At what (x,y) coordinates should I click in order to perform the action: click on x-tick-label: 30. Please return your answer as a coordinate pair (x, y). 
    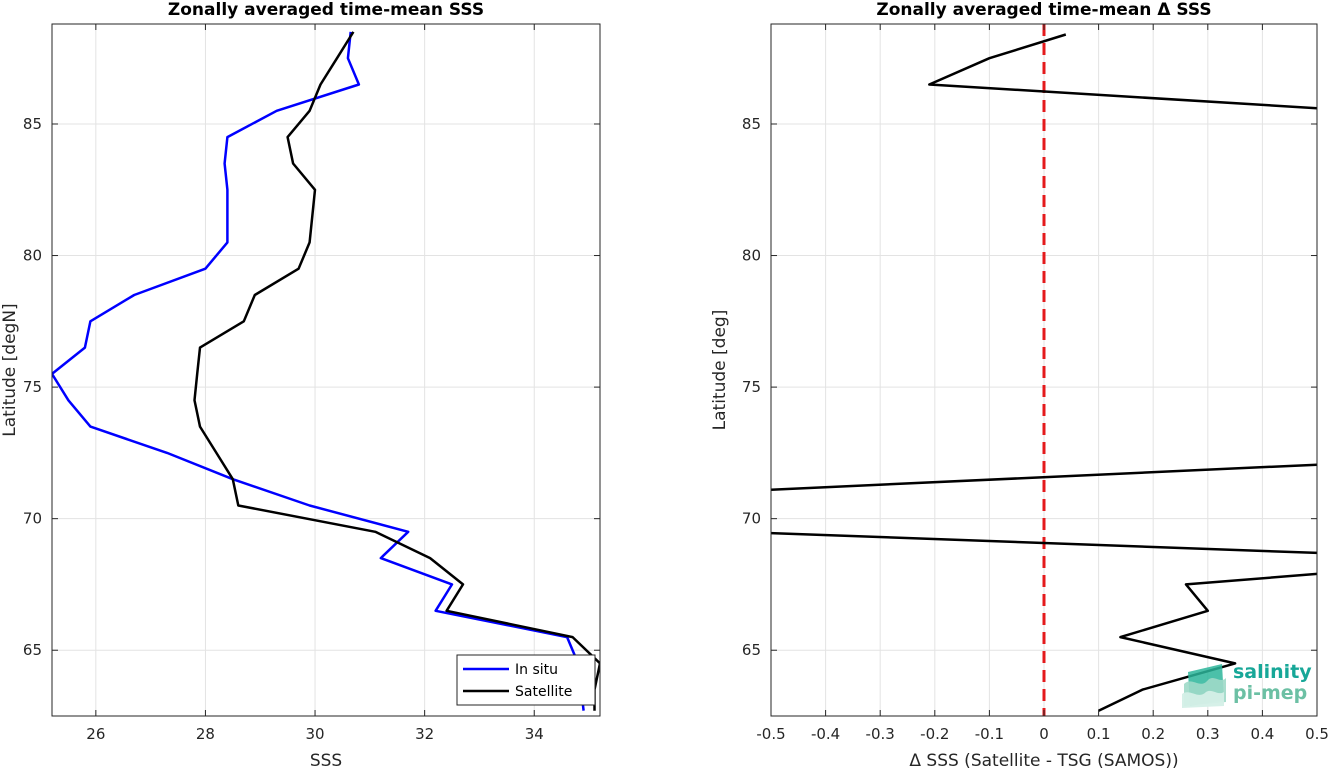
    Looking at the image, I should click on (314, 734).